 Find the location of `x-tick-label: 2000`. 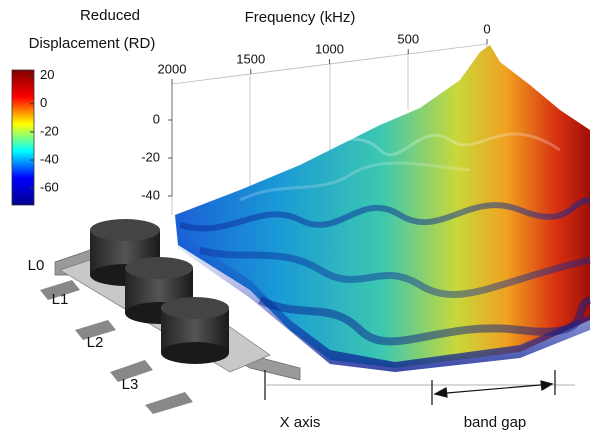

x-tick-label: 2000 is located at coordinates (172, 68).